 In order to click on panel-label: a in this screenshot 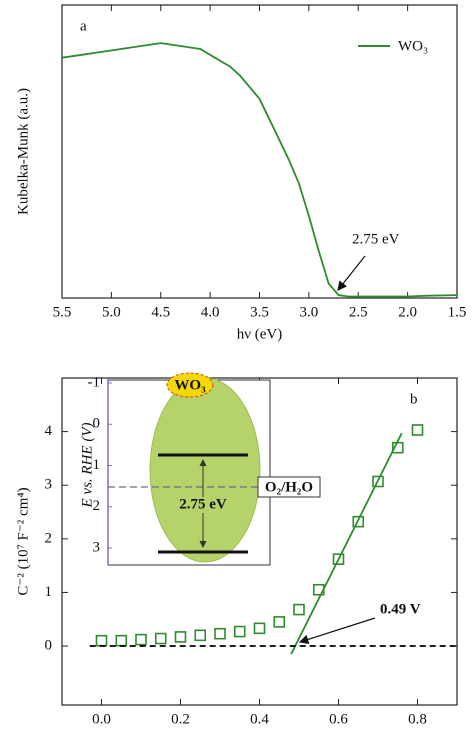, I will do `click(83, 26)`.